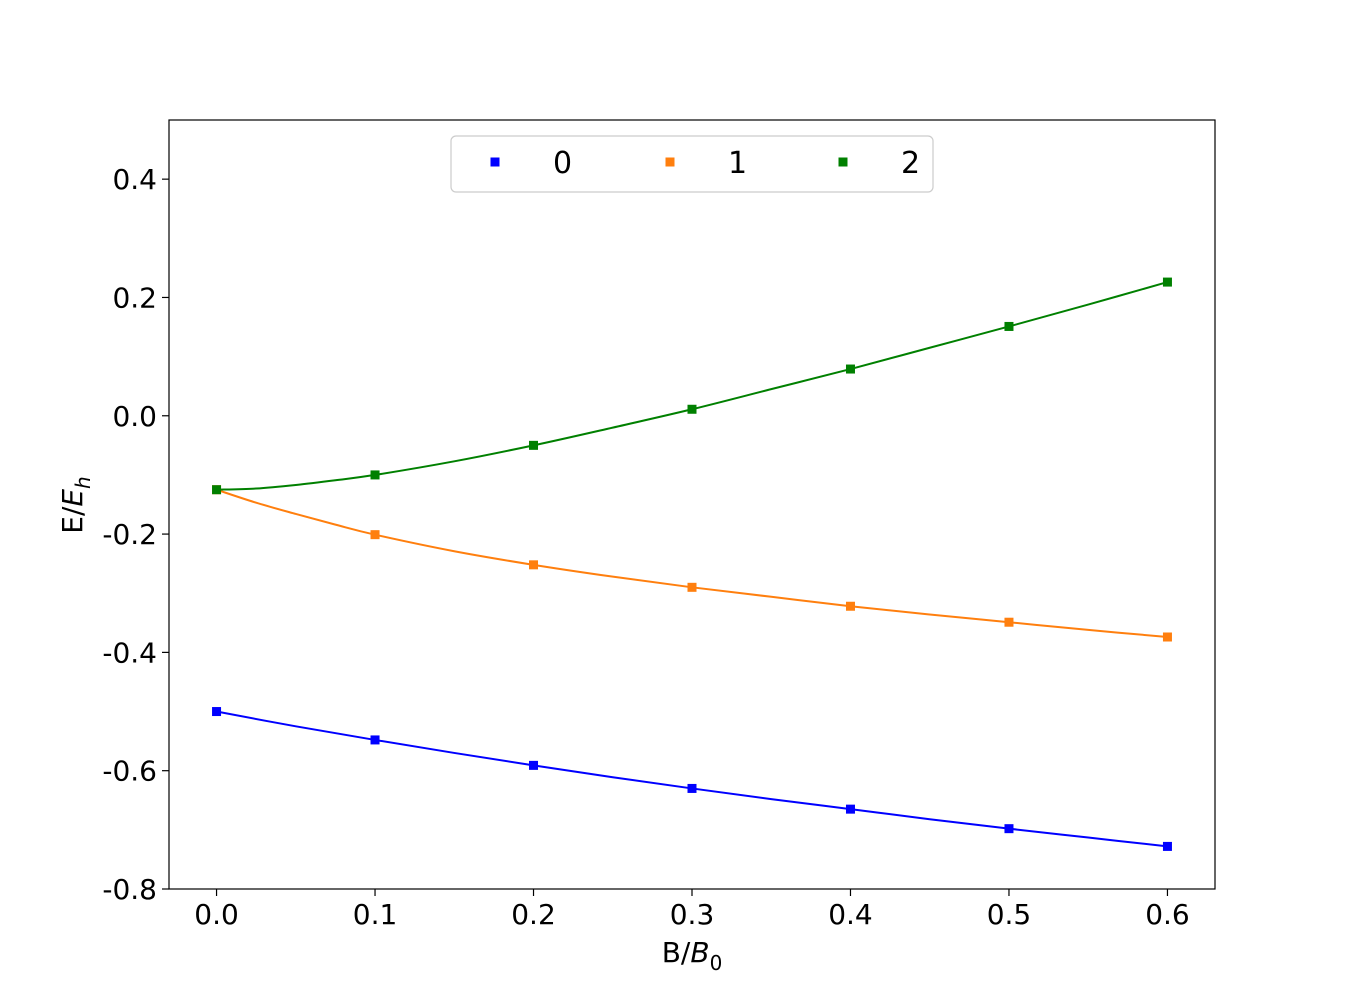  I want to click on x-axis-label: B/B0, so click(692, 955).